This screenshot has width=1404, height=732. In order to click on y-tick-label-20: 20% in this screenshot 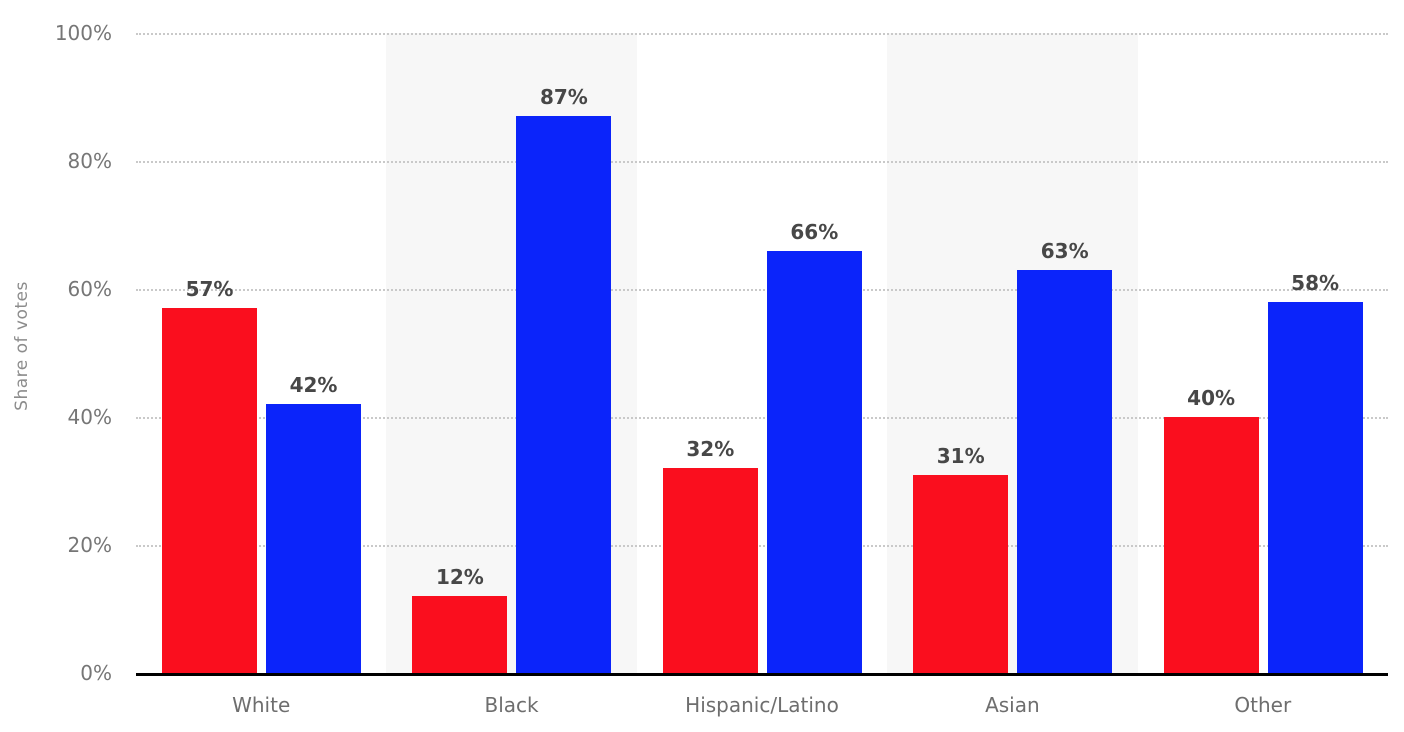, I will do `click(89, 545)`.